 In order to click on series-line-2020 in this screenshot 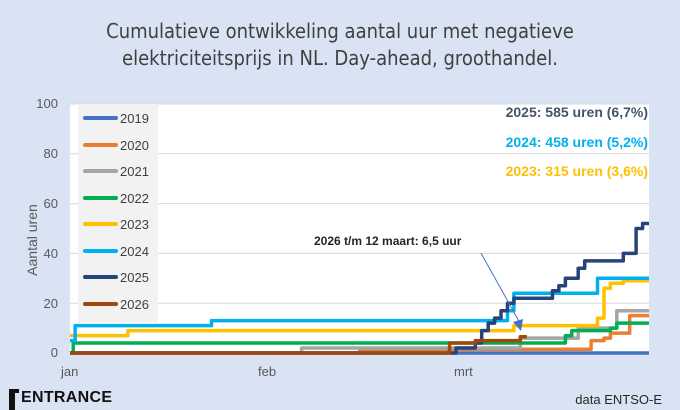, I will do `click(359, 334)`.